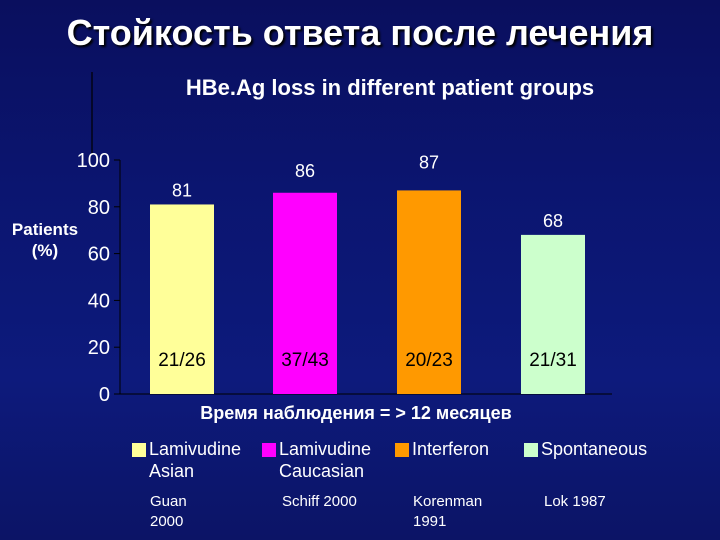 This screenshot has height=540, width=720. Describe the element at coordinates (451, 449) in the screenshot. I see `legend-label: Interferon` at that location.